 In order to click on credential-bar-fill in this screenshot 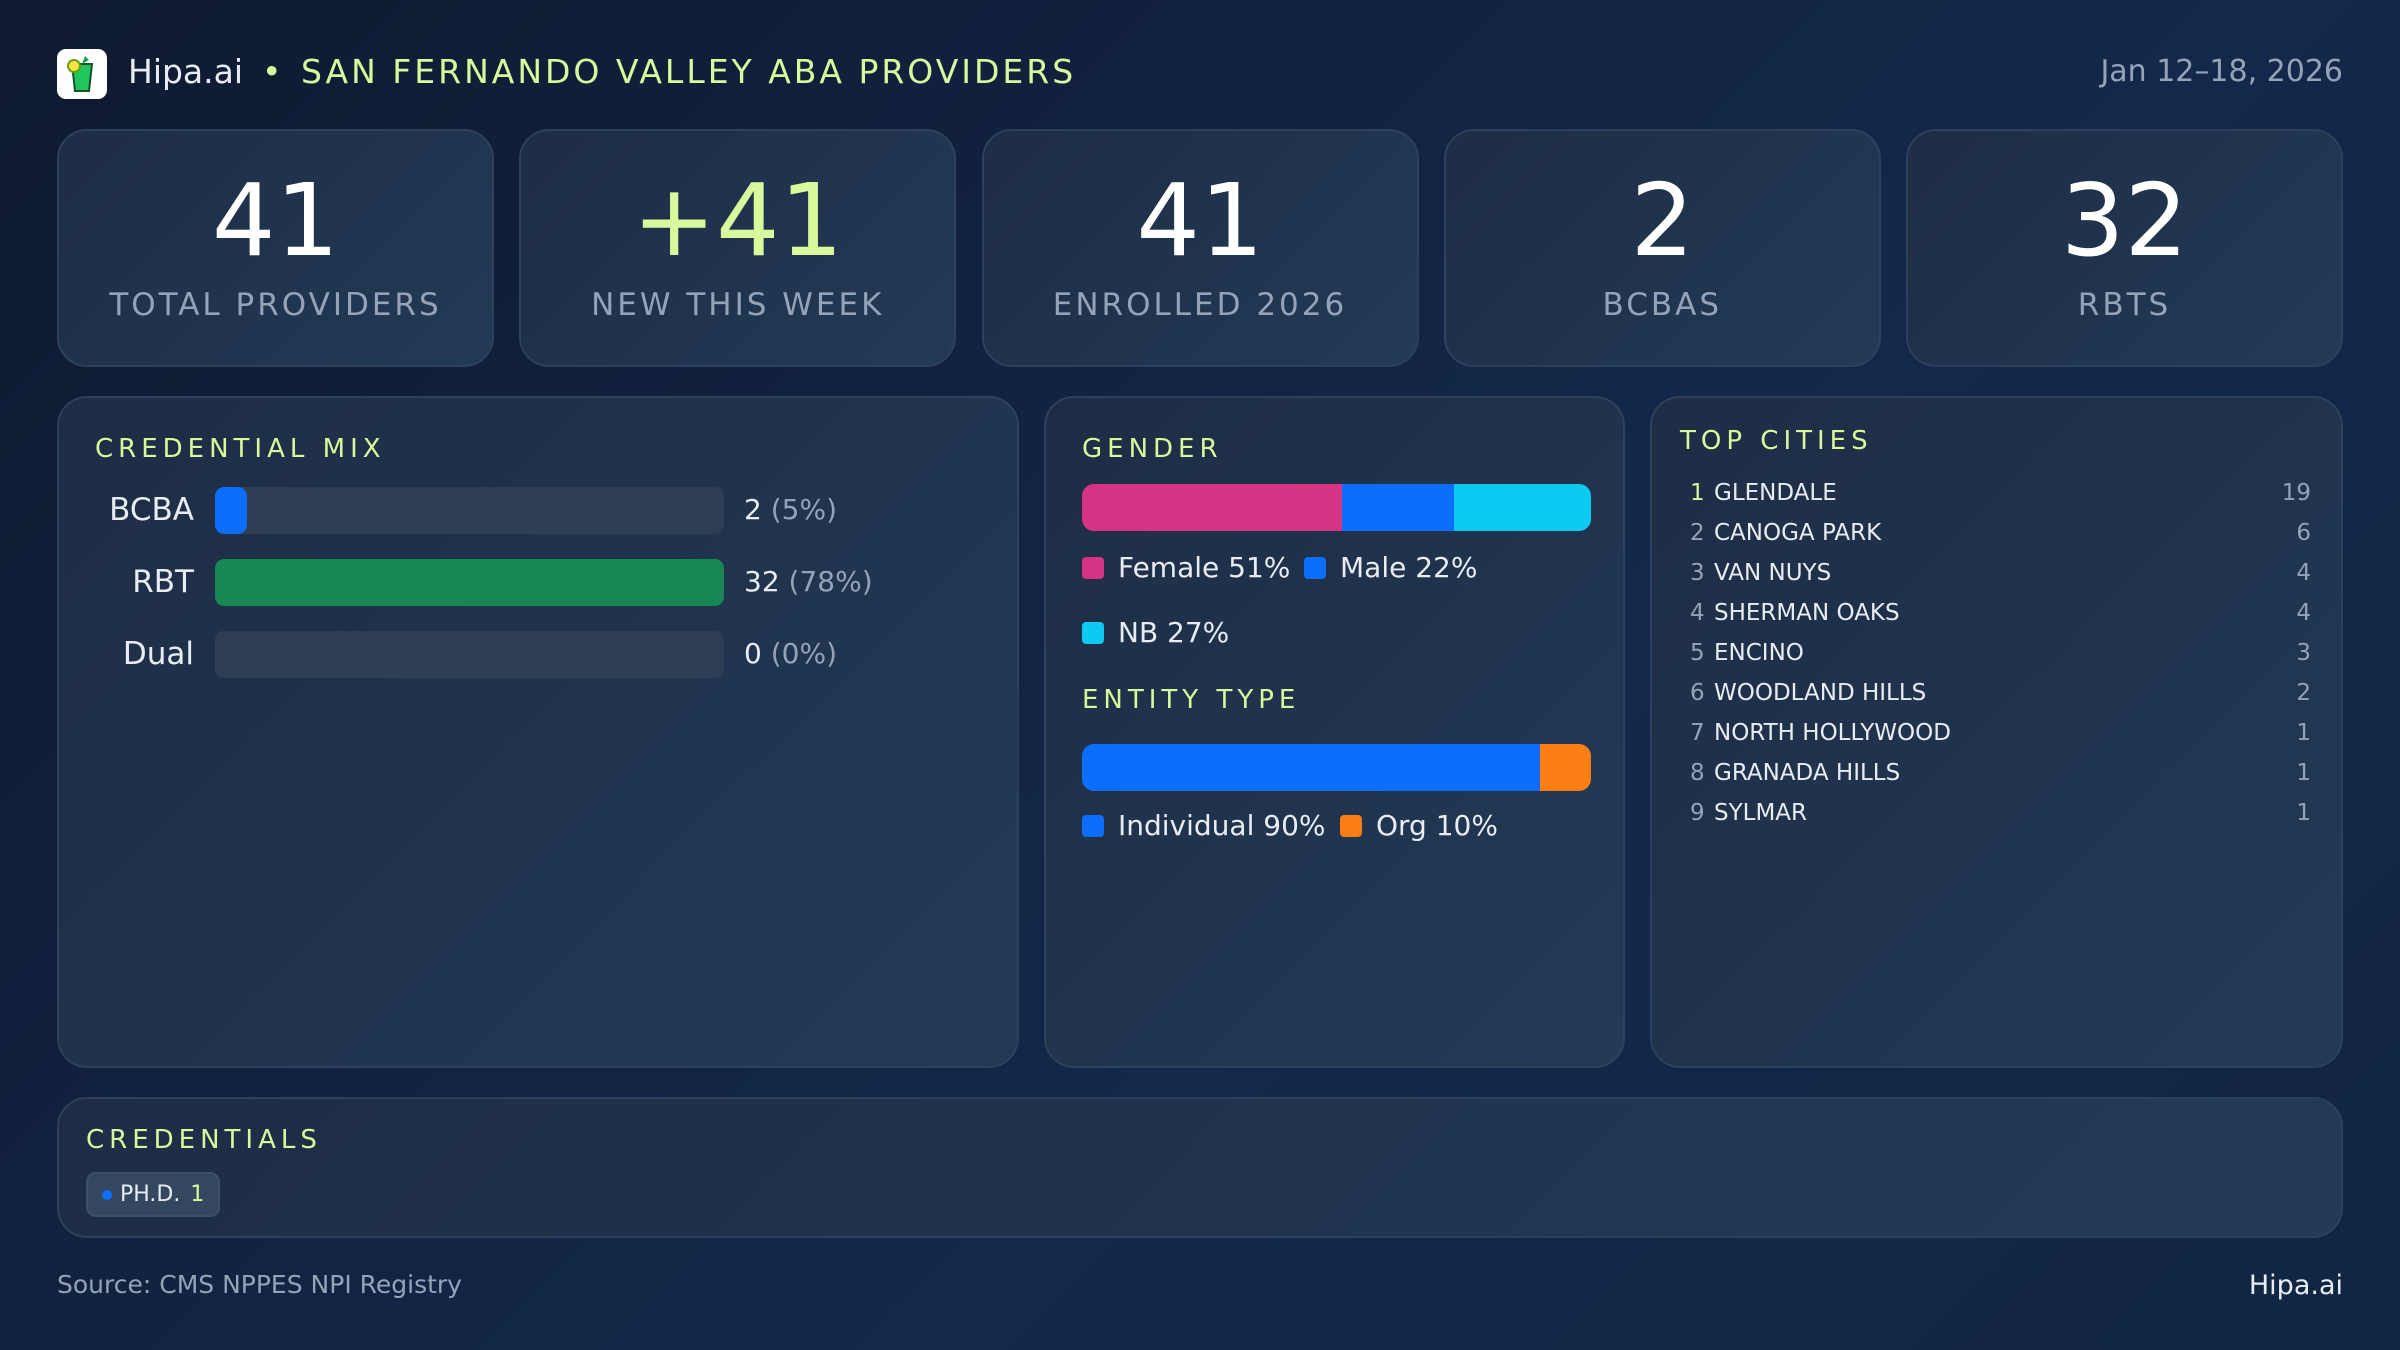, I will do `click(469, 582)`.